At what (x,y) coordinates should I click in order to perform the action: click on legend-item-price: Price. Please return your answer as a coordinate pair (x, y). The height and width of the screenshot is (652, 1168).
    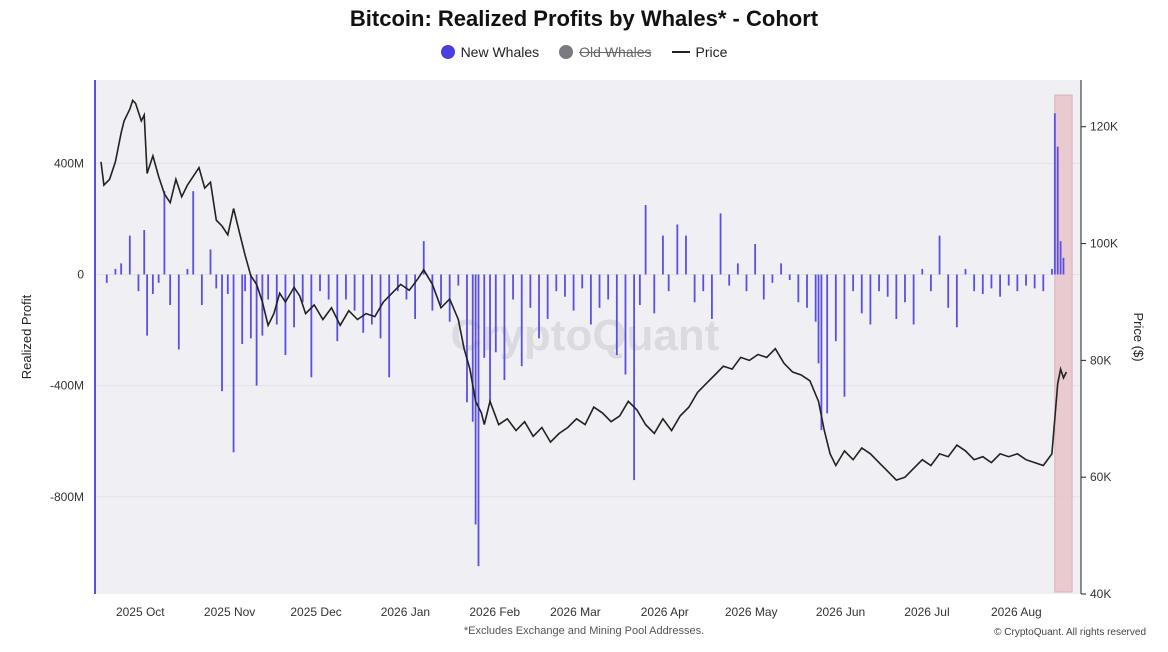
    Looking at the image, I should click on (699, 52).